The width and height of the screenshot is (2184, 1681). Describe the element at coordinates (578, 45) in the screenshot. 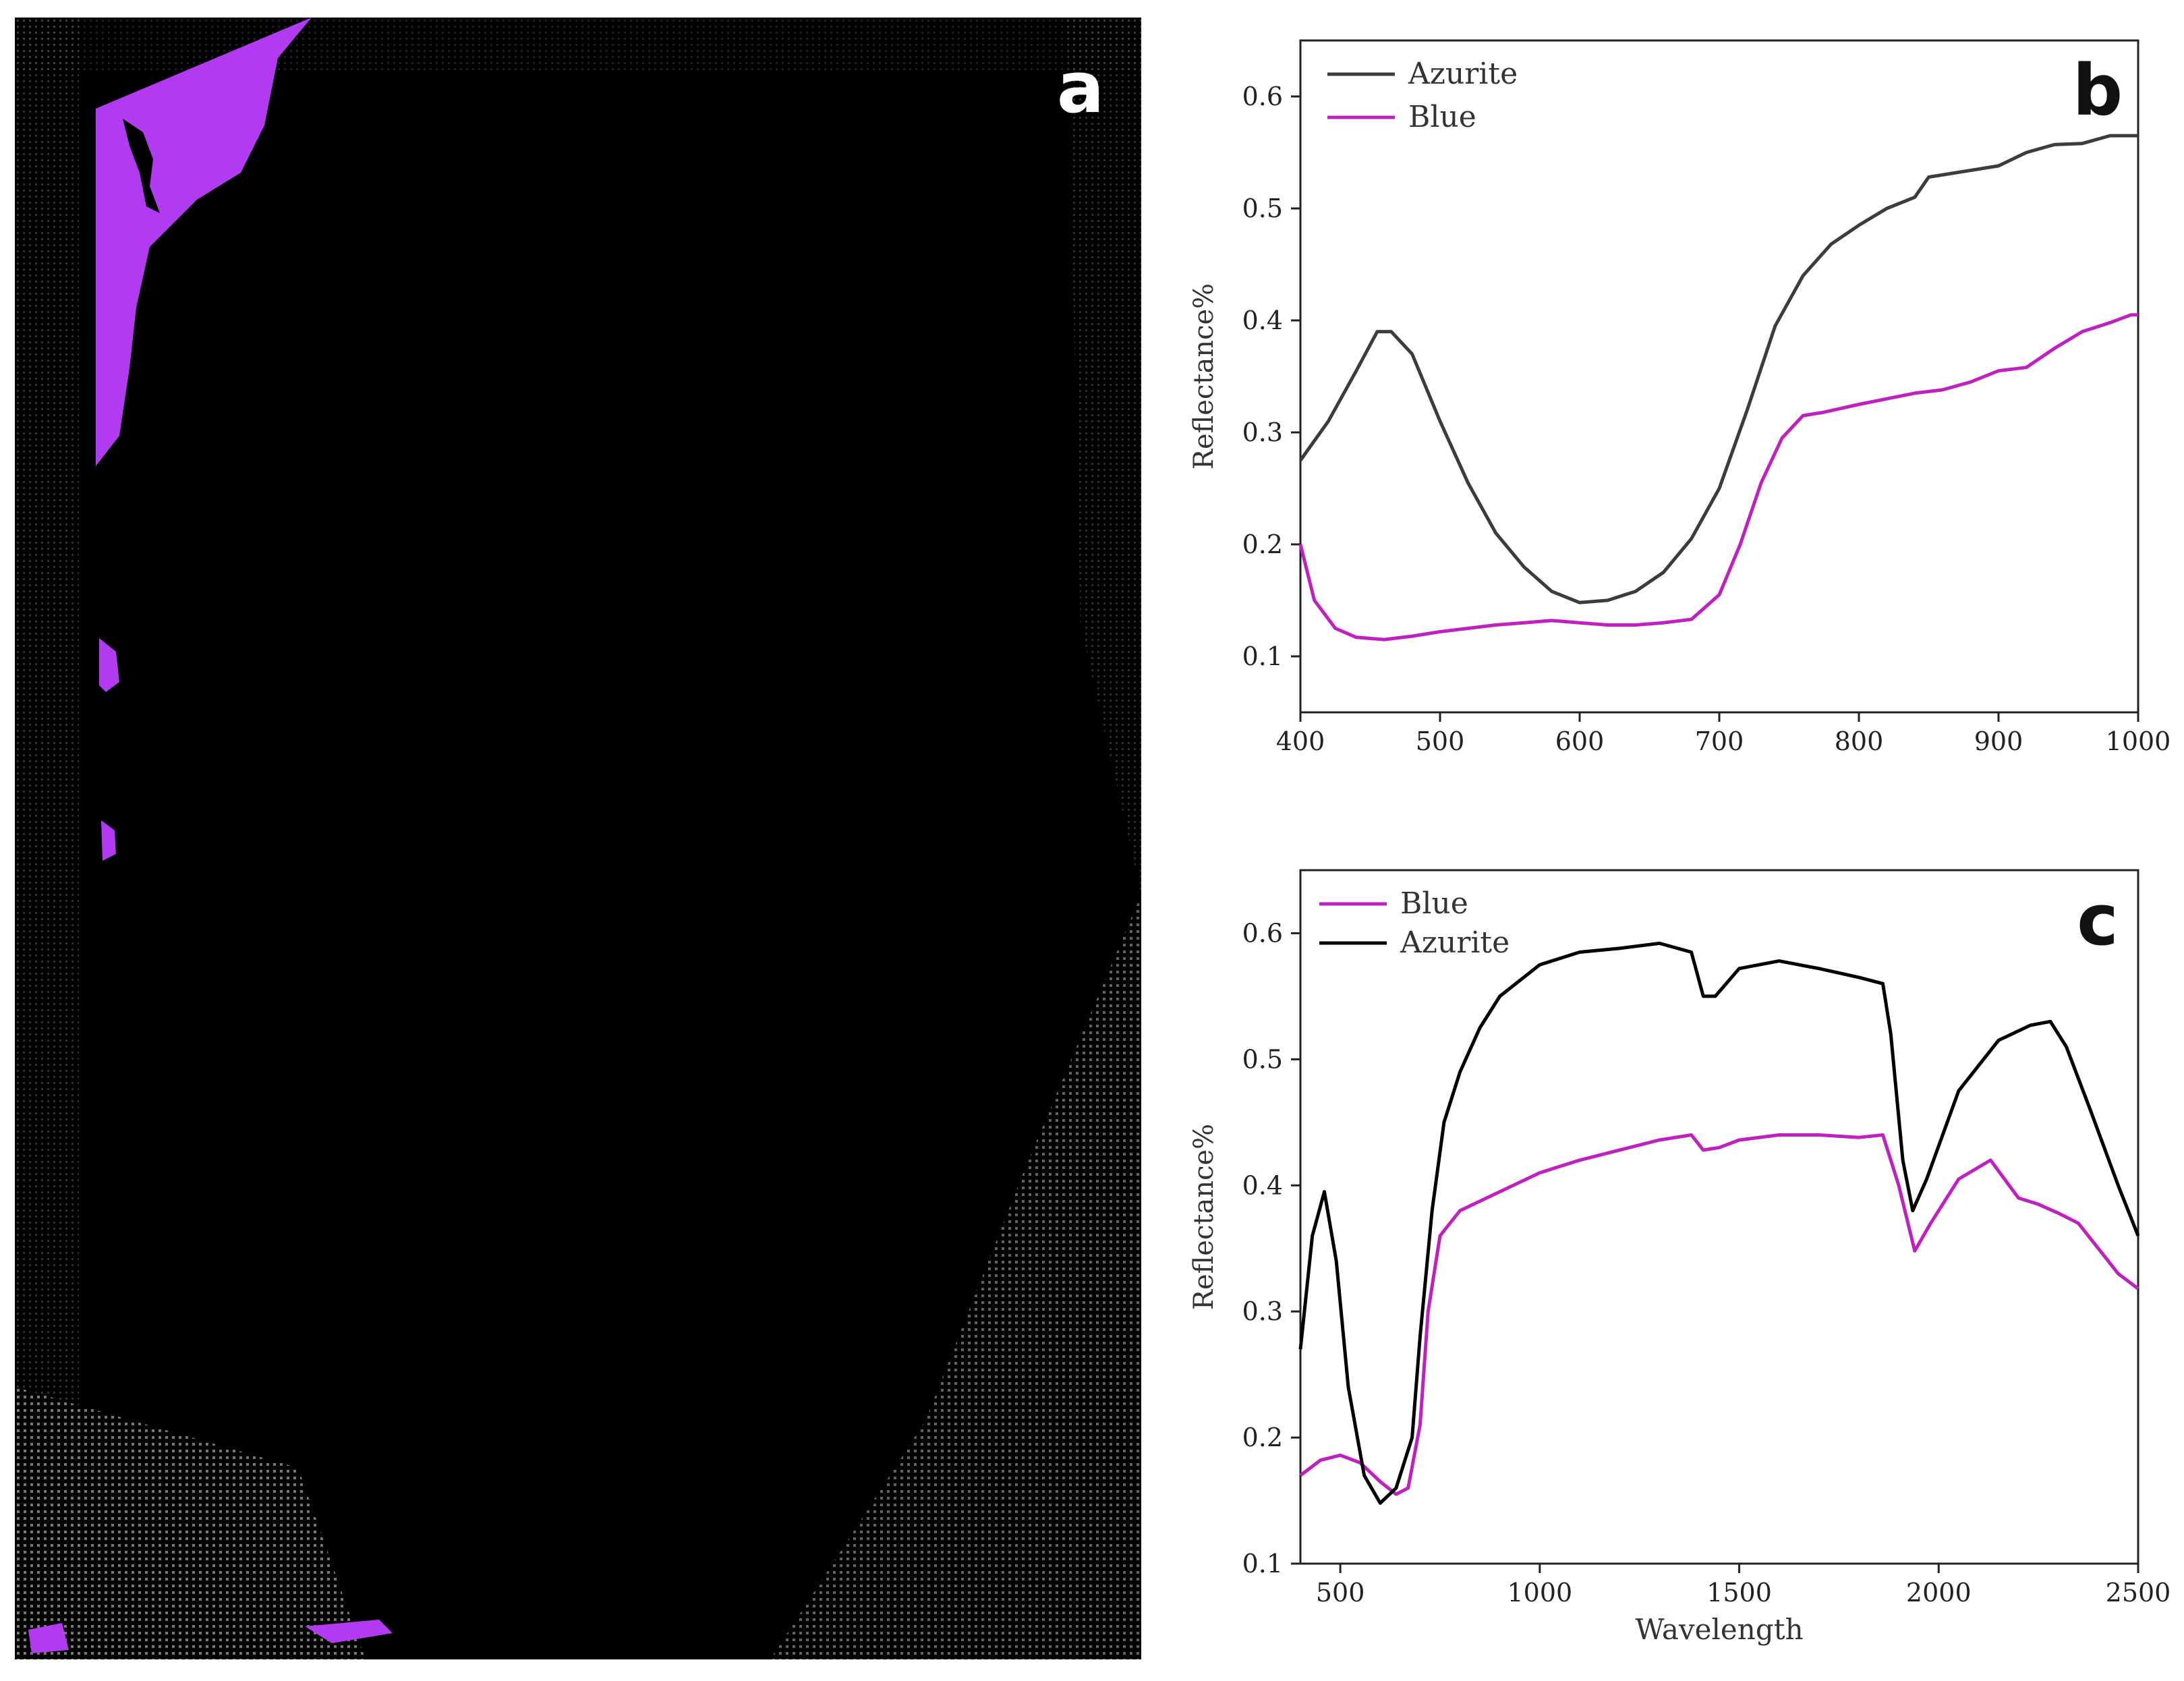

I see `speckle-top-edge` at that location.